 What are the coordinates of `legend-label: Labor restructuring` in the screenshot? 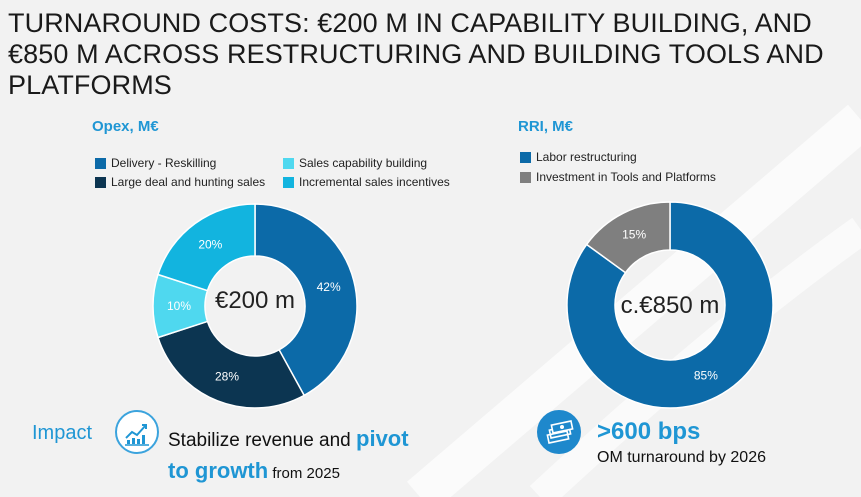 It's located at (586, 157).